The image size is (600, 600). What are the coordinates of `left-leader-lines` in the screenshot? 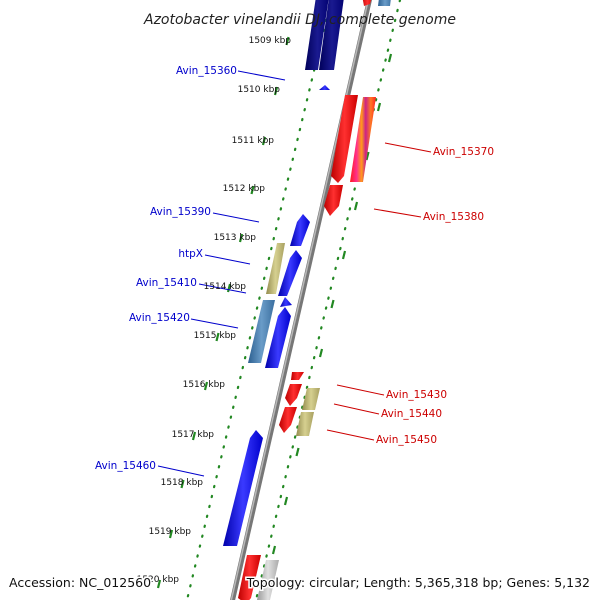 It's located at (221, 273).